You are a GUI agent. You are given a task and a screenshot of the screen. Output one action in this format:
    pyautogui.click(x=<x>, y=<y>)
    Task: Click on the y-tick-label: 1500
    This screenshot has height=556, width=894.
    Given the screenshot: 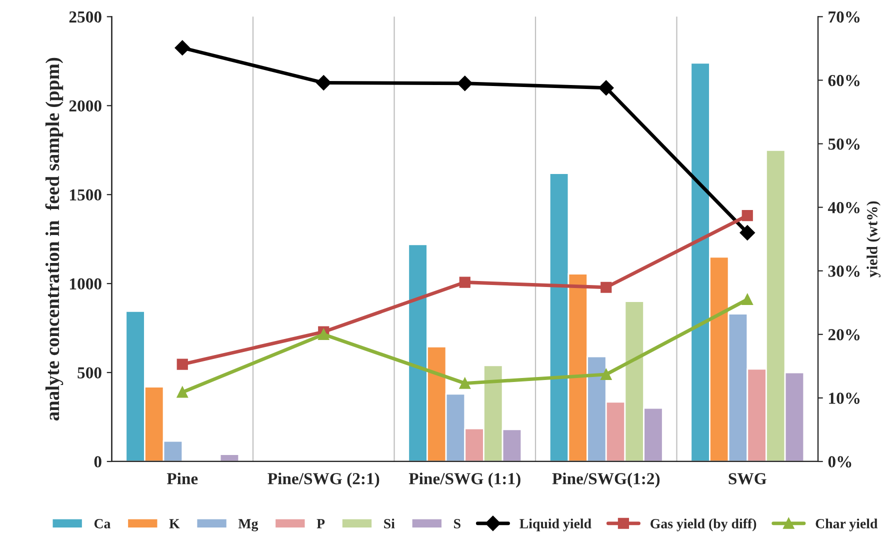 What is the action you would take?
    pyautogui.click(x=86, y=195)
    